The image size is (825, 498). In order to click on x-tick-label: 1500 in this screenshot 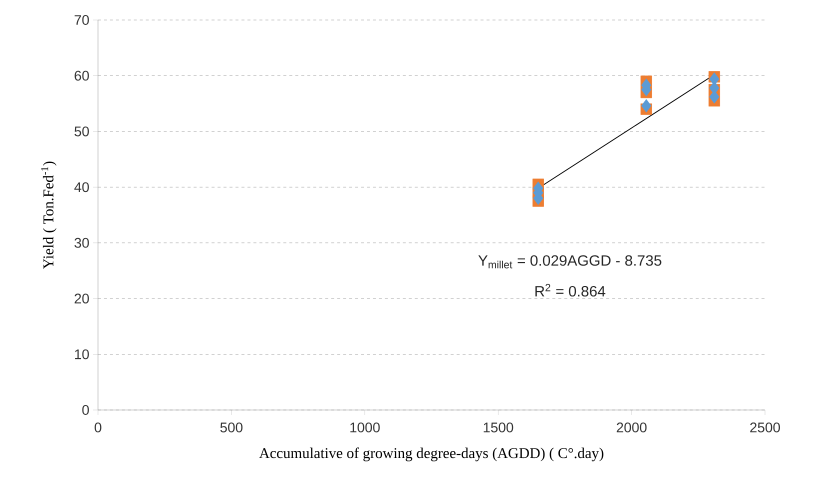, I will do `click(499, 427)`.